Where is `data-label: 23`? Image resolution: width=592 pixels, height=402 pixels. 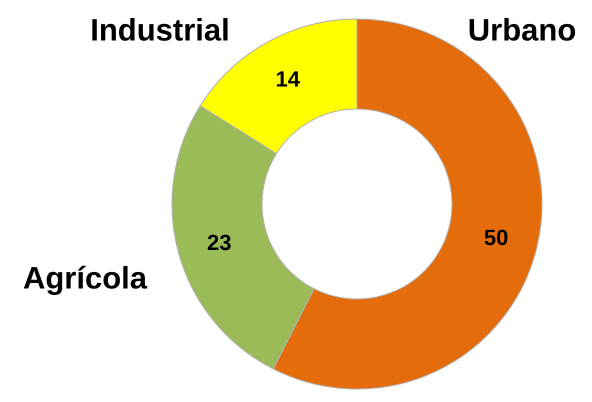 data-label: 23 is located at coordinates (219, 242).